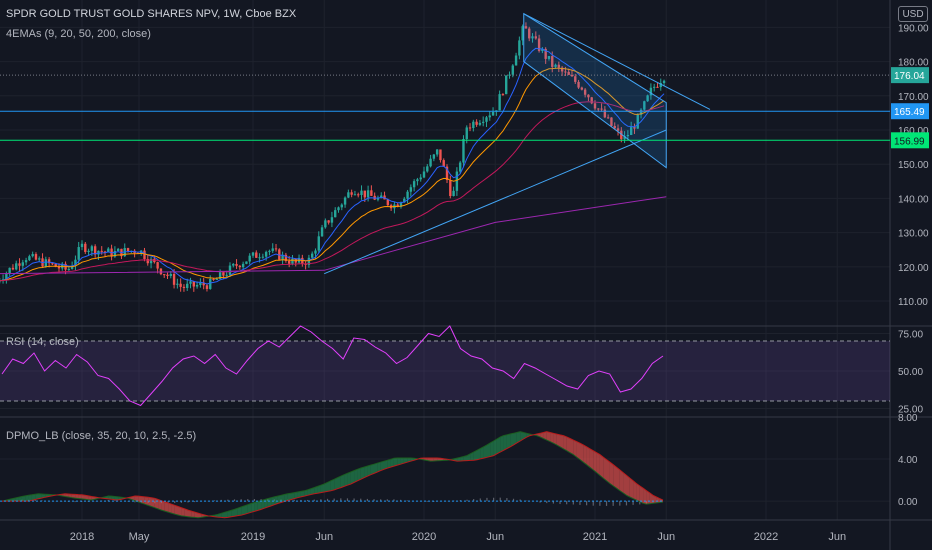 The height and width of the screenshot is (550, 932). Describe the element at coordinates (139, 537) in the screenshot. I see `time-axis-label: May` at that location.